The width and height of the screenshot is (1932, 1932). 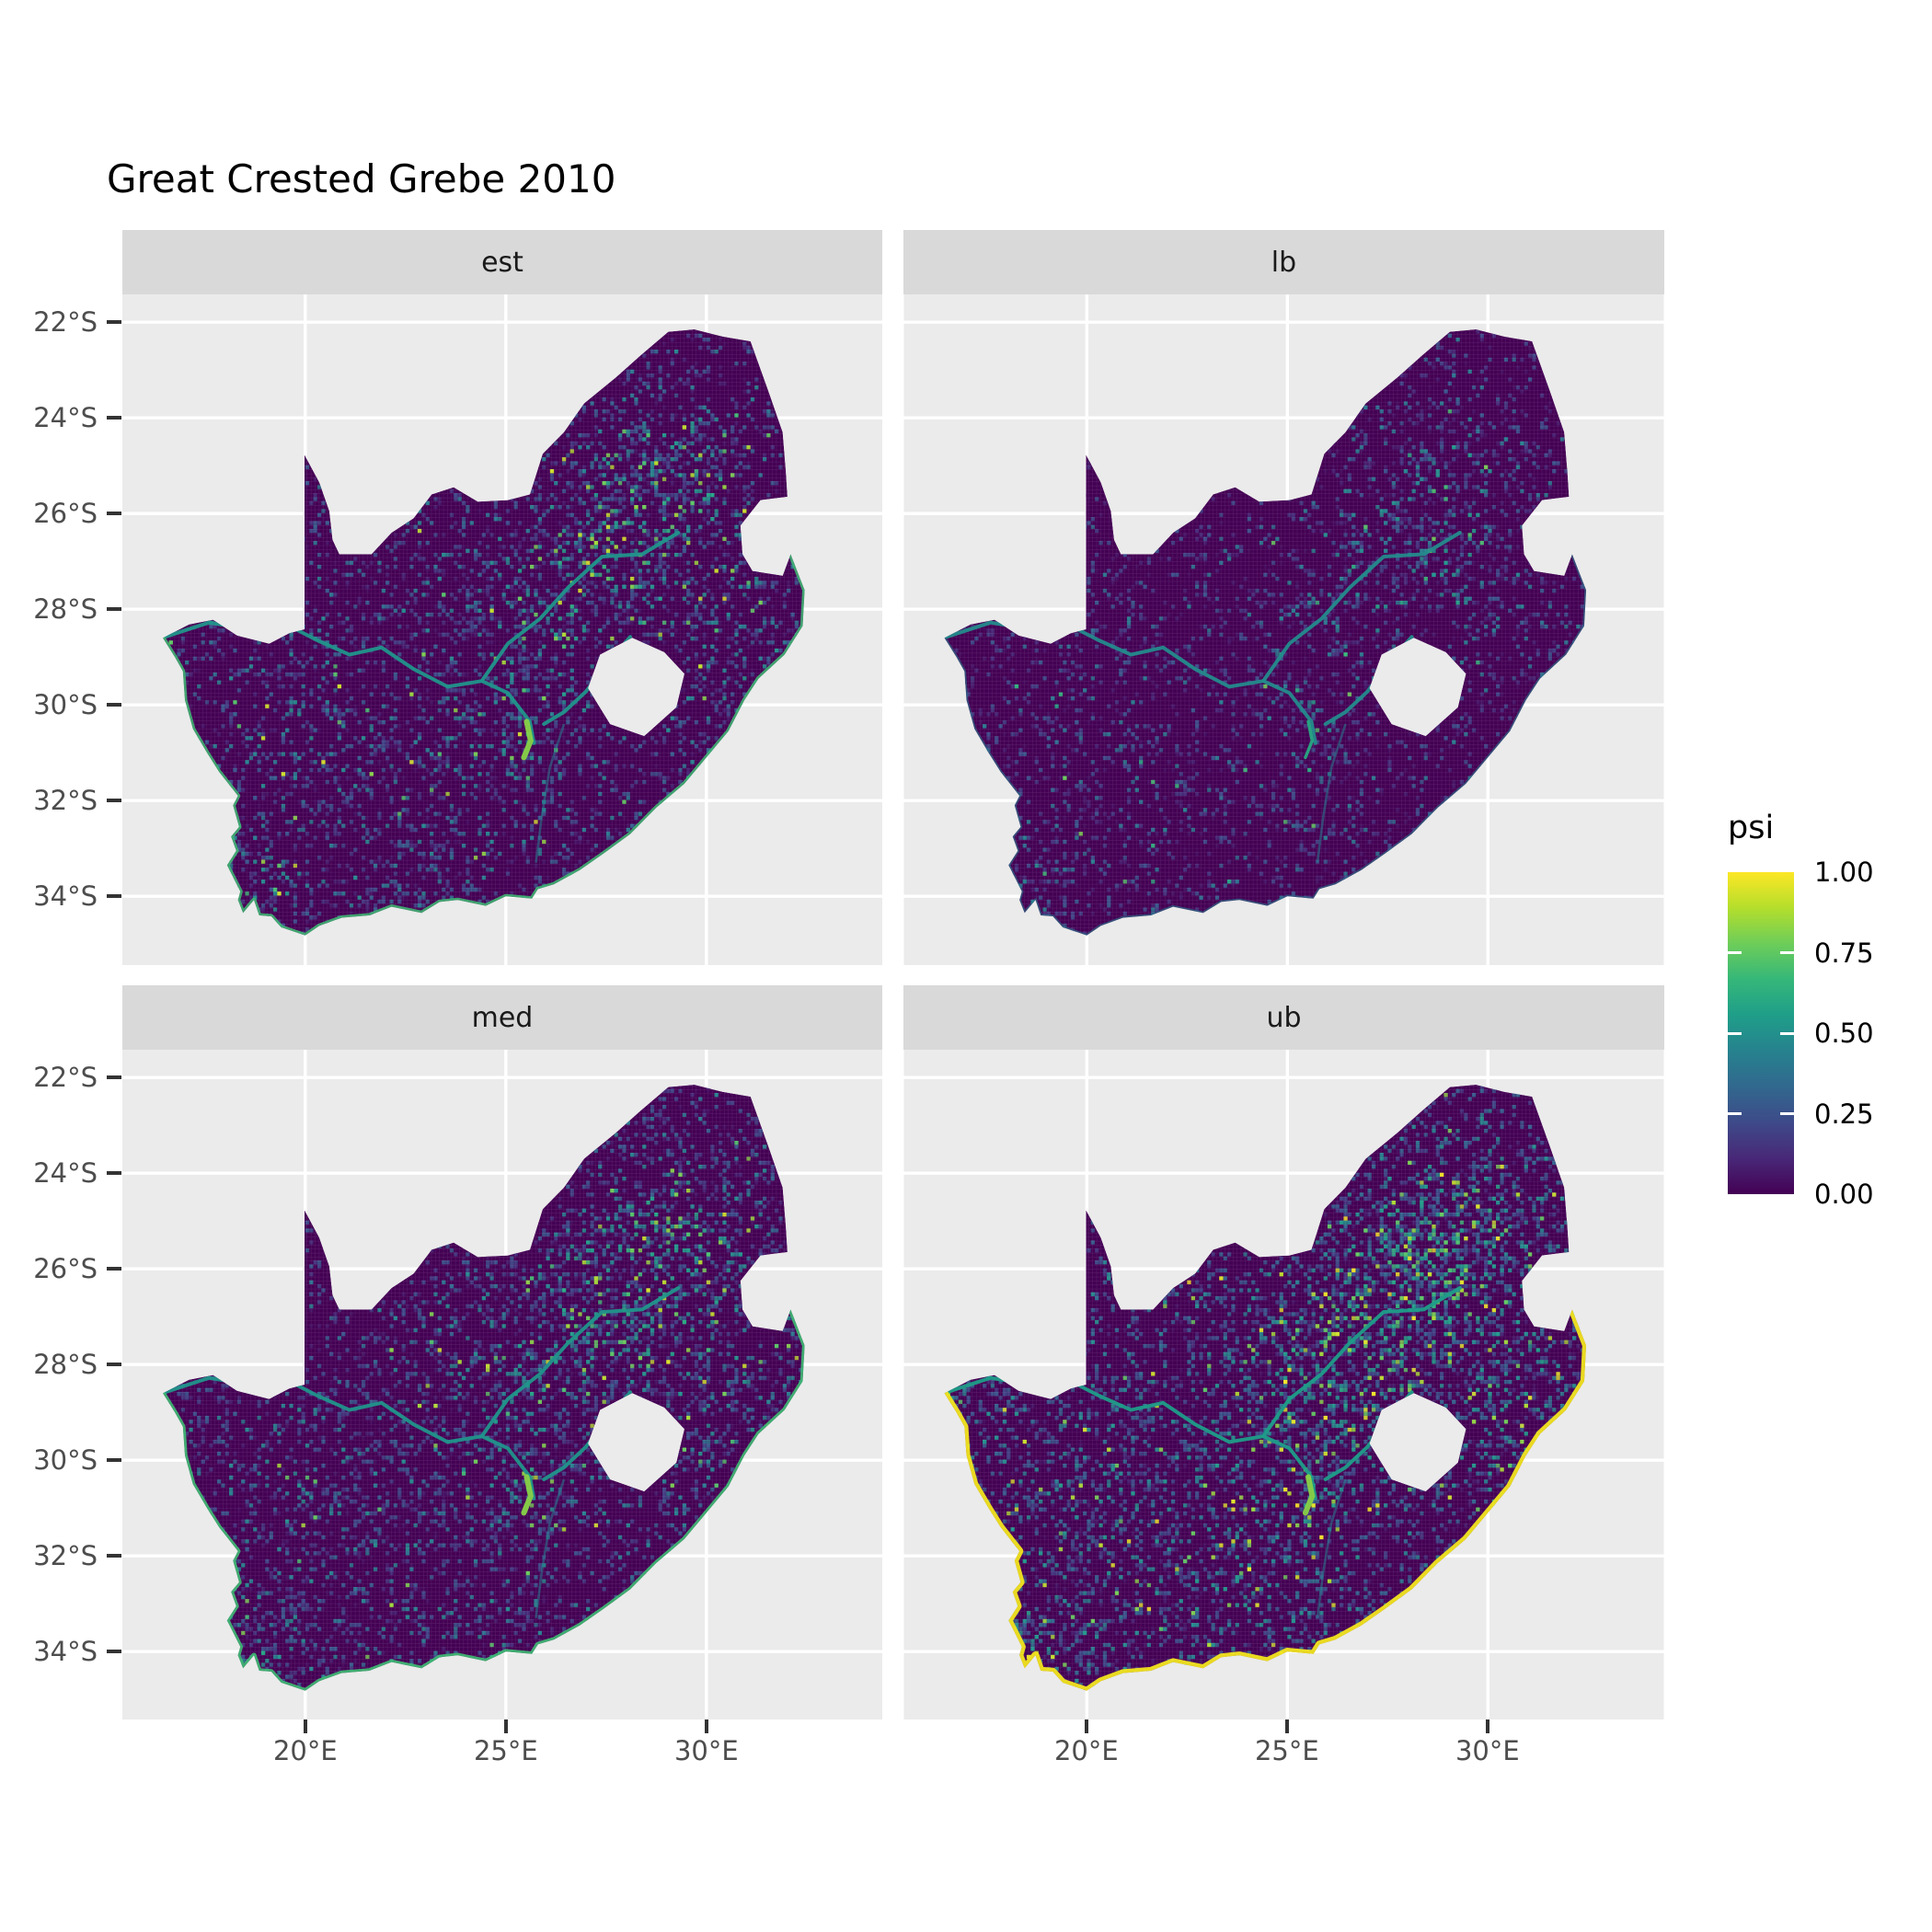 What do you see at coordinates (1283, 629) in the screenshot?
I see `map-panel-lb` at bounding box center [1283, 629].